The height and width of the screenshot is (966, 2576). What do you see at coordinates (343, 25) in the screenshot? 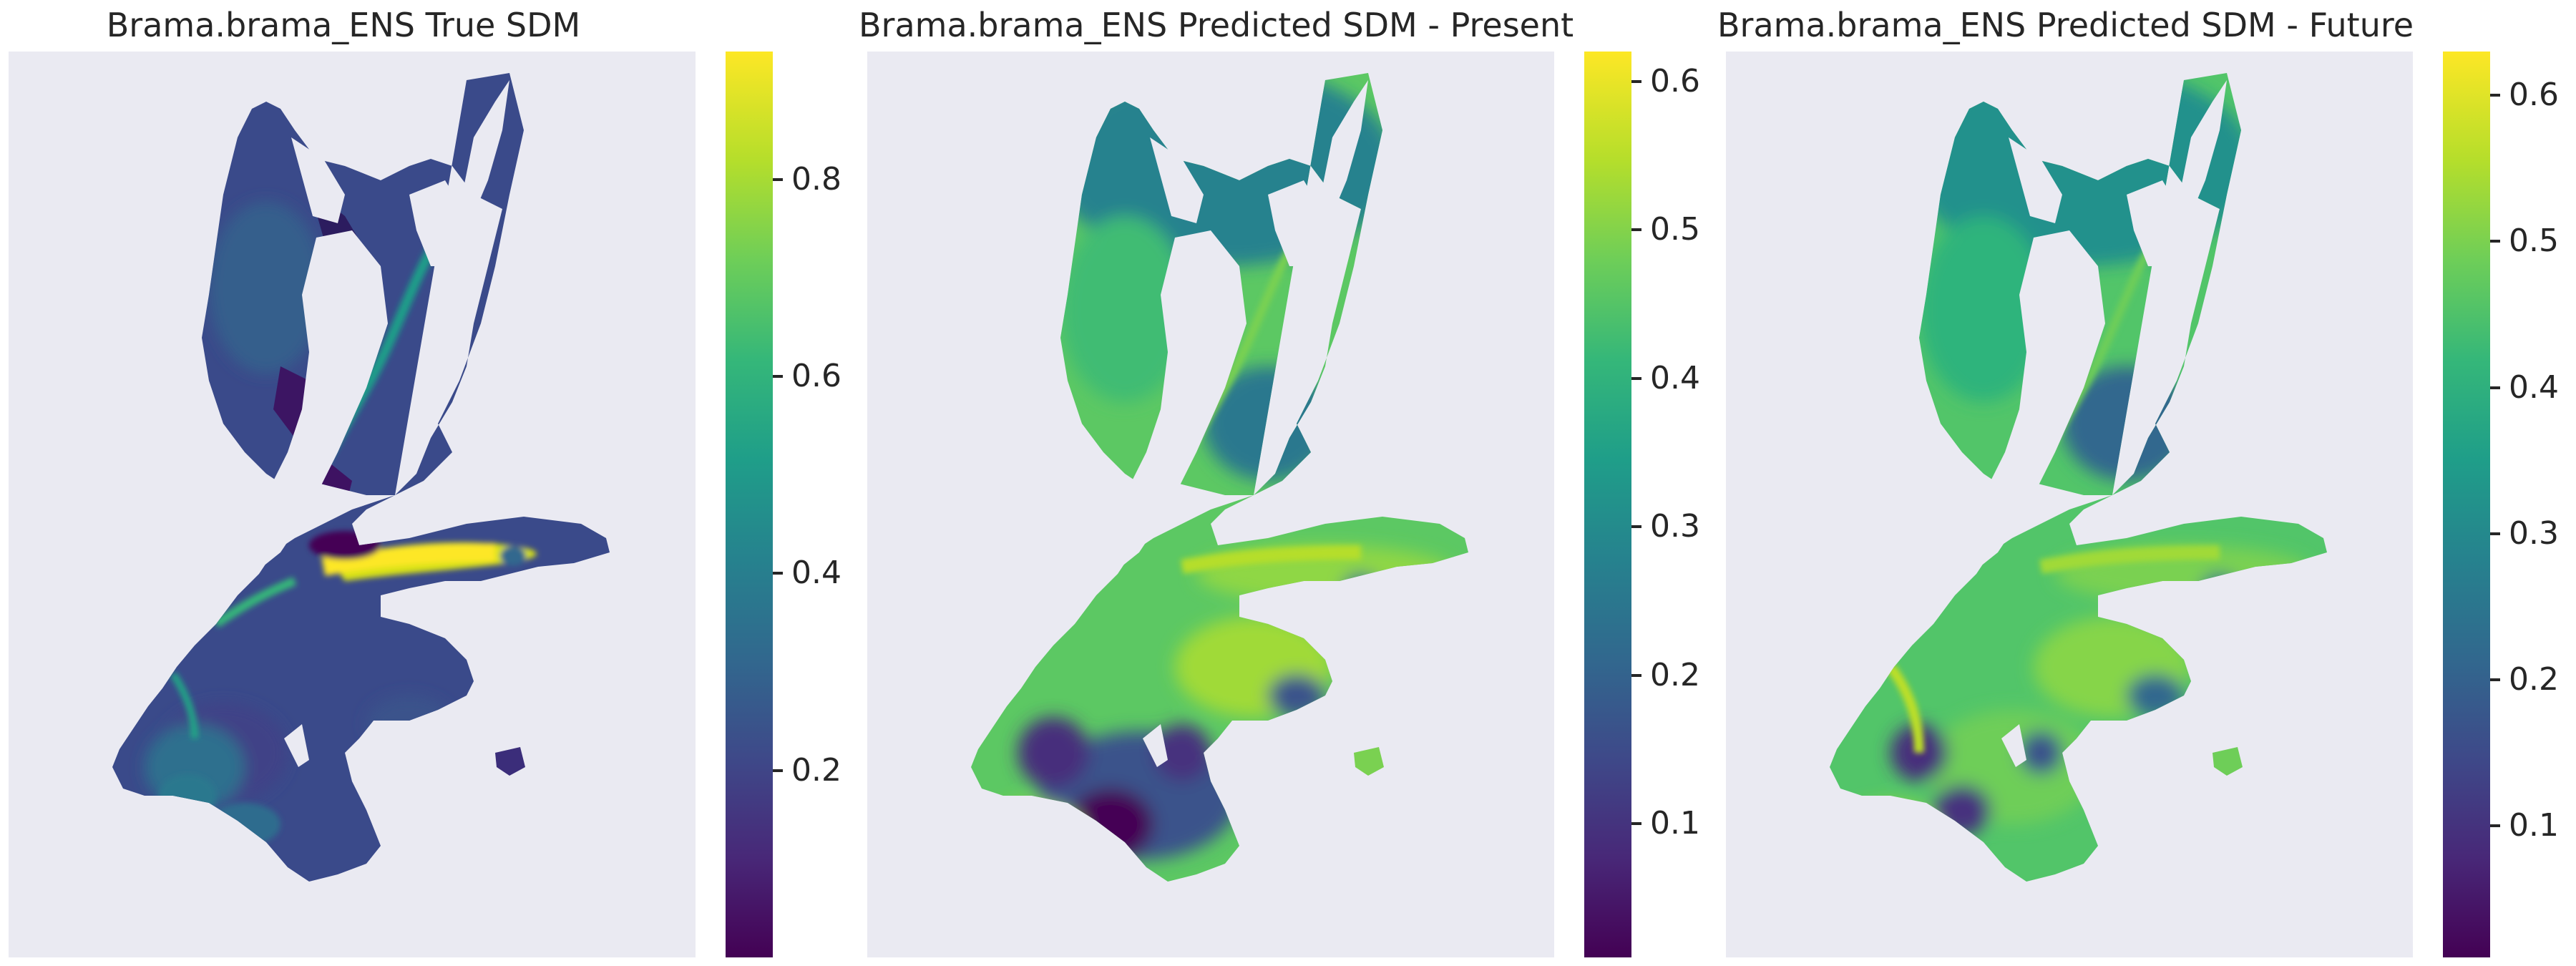
I see `chart-title: Brama.brama_ENS True SDM` at bounding box center [343, 25].